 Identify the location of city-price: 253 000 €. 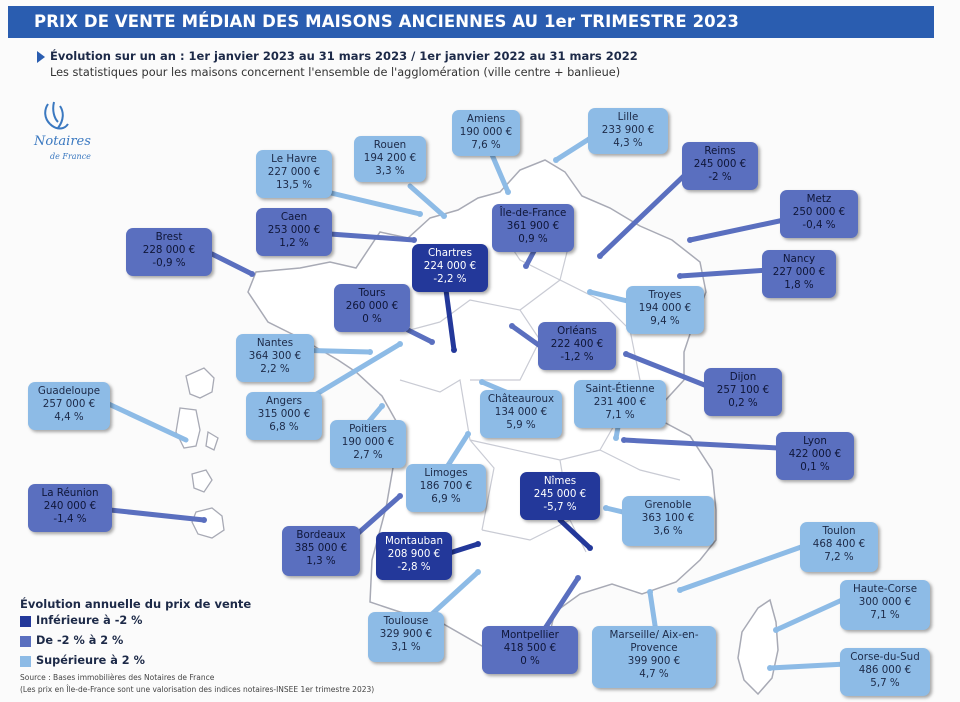
(294, 230).